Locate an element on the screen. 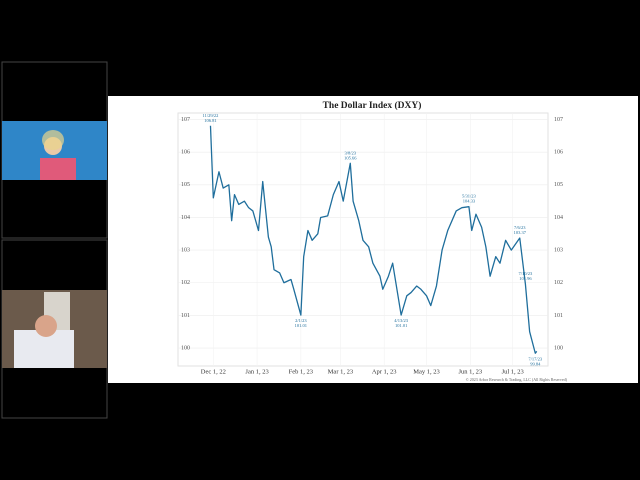 The width and height of the screenshot is (640, 480). annotation-date: 7/6/23 is located at coordinates (520, 227).